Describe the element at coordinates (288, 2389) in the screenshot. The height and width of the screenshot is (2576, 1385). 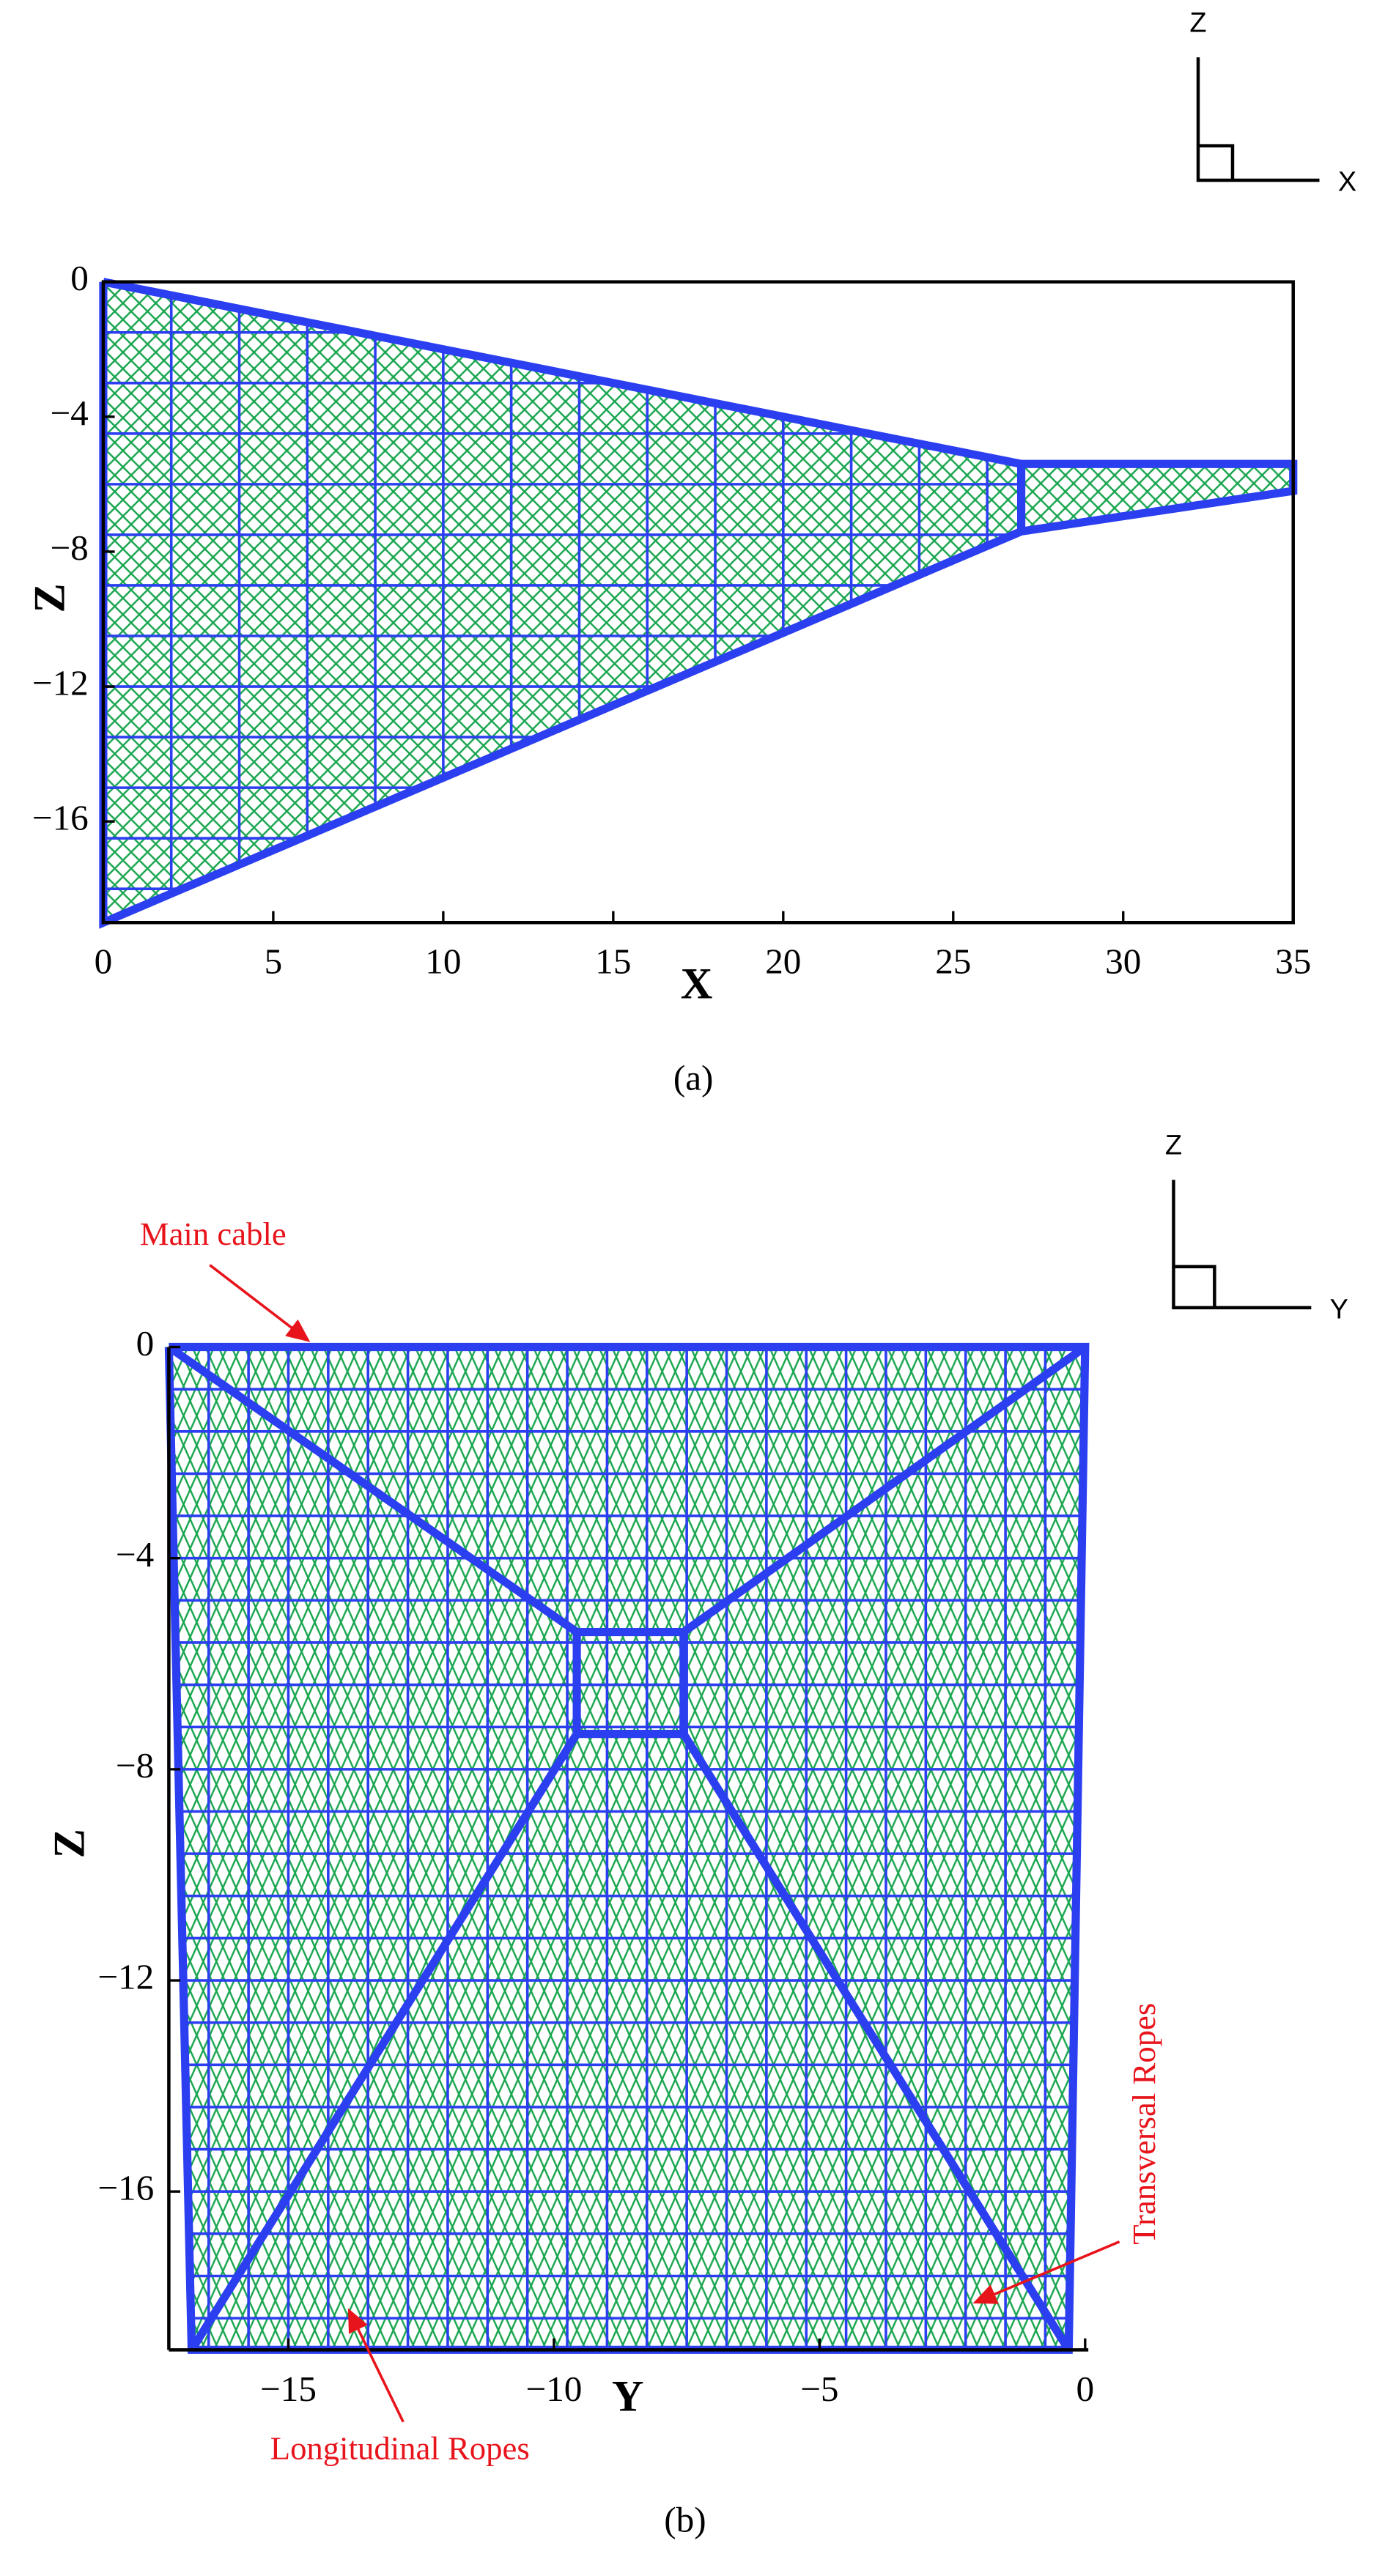
I see `x-tick-label: −15` at that location.